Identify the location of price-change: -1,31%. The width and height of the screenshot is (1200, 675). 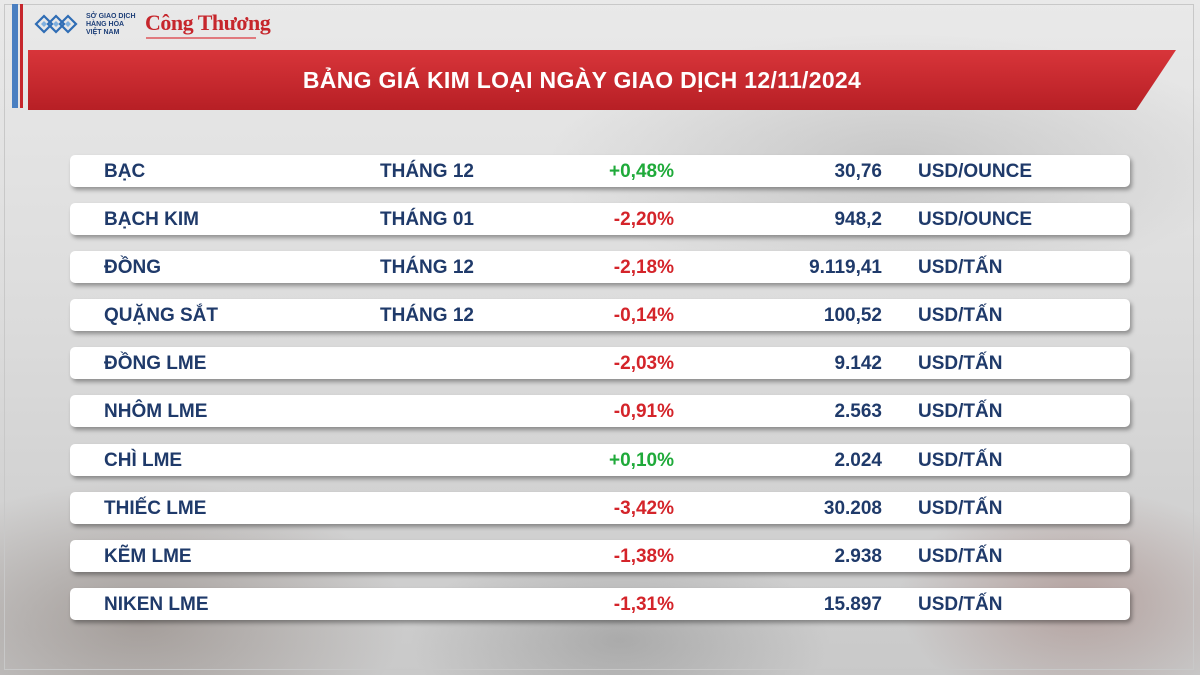
(643, 604).